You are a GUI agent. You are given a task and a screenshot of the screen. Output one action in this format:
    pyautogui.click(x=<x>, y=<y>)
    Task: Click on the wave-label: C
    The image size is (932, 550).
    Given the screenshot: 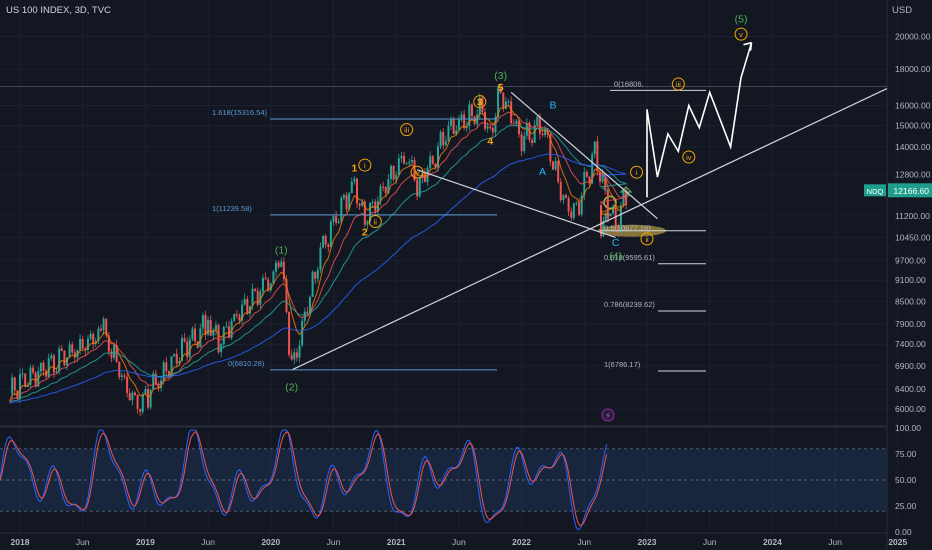 What is the action you would take?
    pyautogui.click(x=616, y=243)
    